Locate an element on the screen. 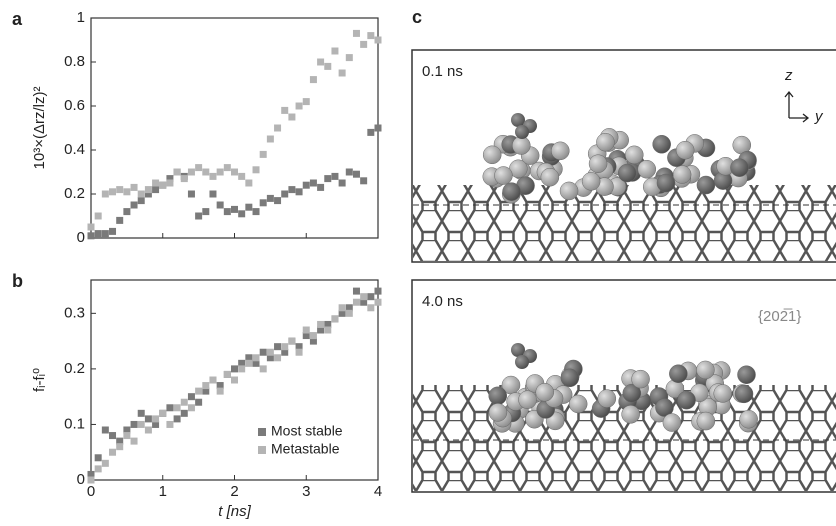  y-tick-label: 0 is located at coordinates (81, 237).